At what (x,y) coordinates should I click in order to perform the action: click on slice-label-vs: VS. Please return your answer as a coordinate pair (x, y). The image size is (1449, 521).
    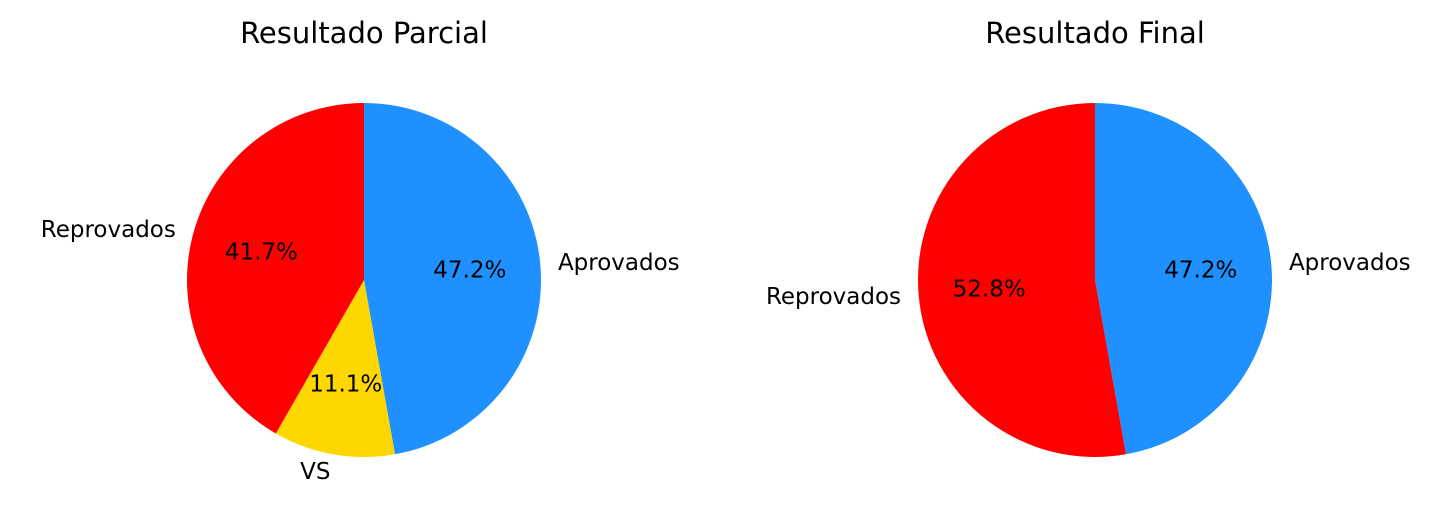
    Looking at the image, I should click on (315, 472).